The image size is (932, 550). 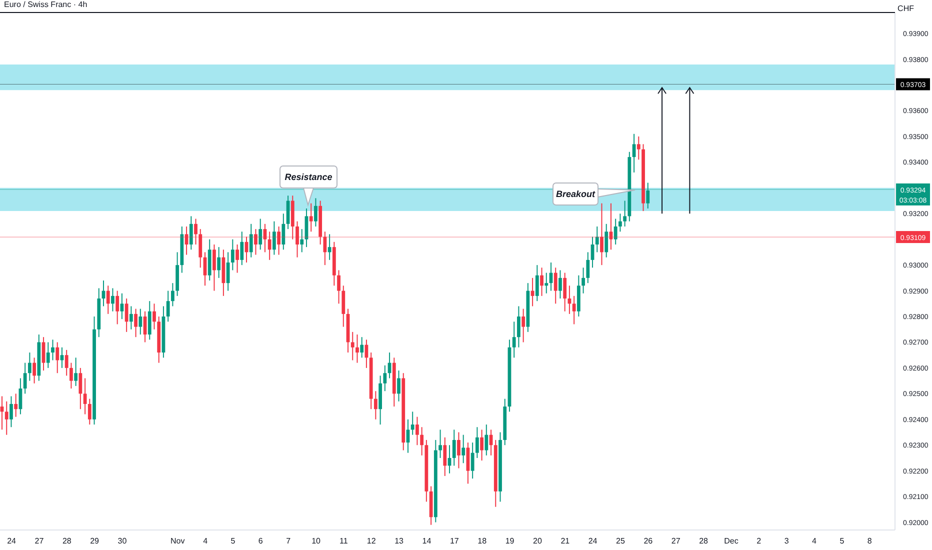 What do you see at coordinates (289, 541) in the screenshot?
I see `x-tick-label: 7` at bounding box center [289, 541].